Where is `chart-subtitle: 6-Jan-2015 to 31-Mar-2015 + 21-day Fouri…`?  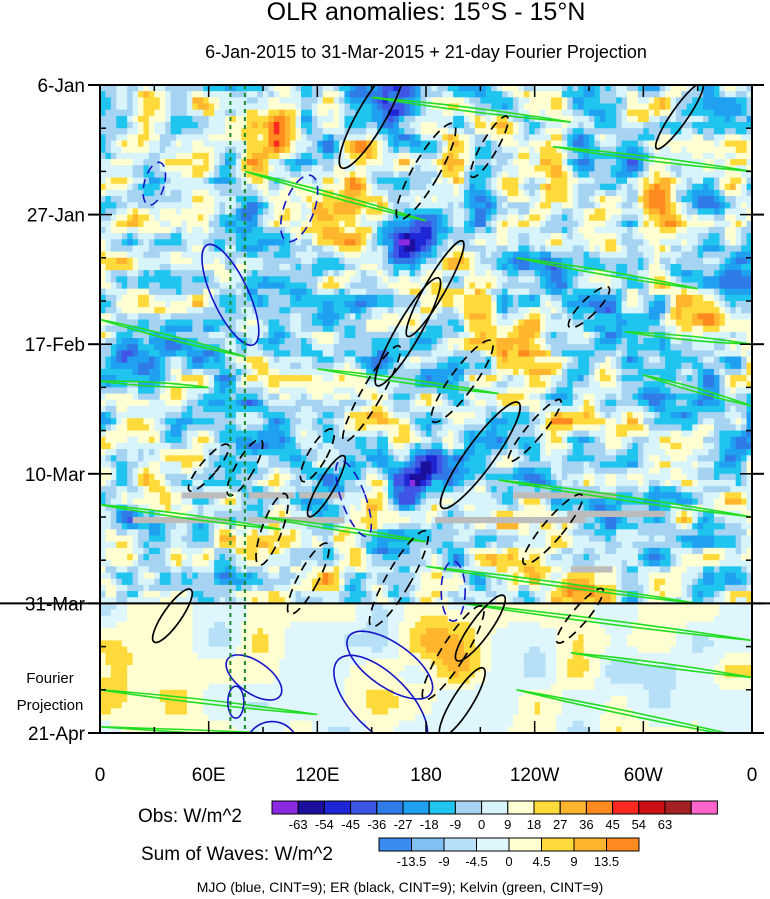 chart-subtitle: 6-Jan-2015 to 31-Mar-2015 + 21-day Fouri… is located at coordinates (426, 52).